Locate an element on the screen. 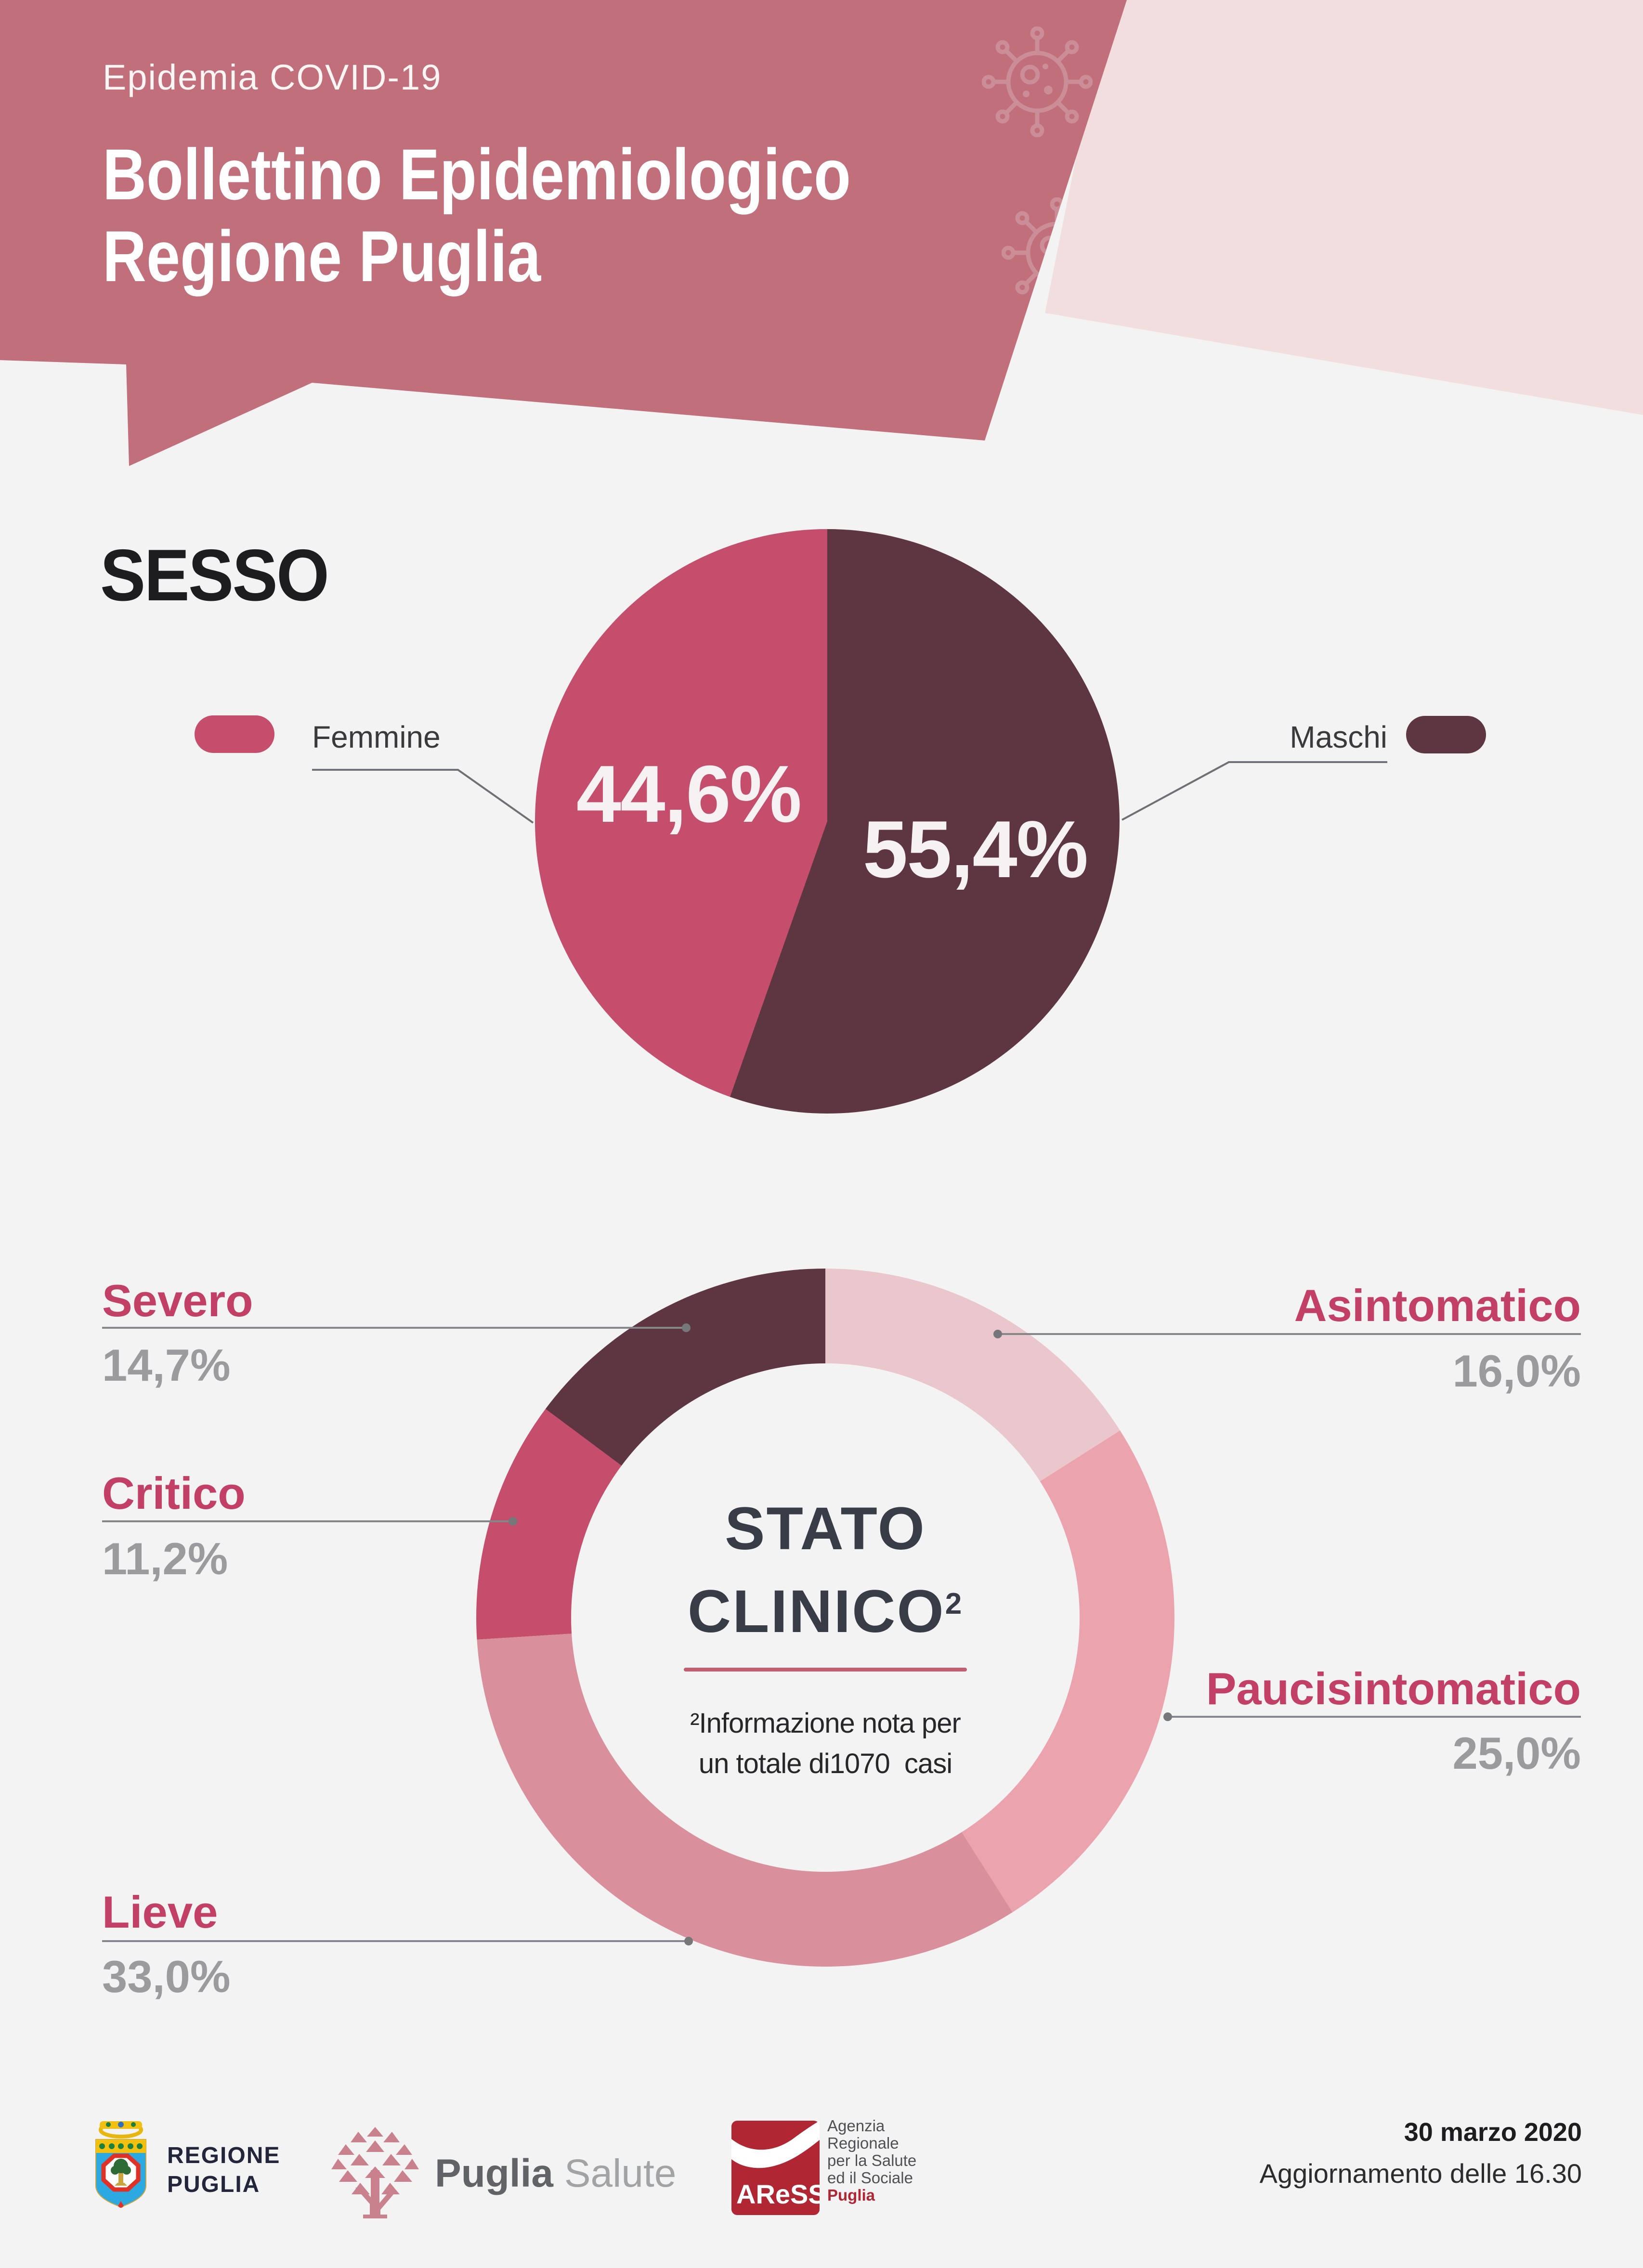 The height and width of the screenshot is (2268, 1643). puglia-salute-wordmark: Puglia Salute is located at coordinates (556, 2173).